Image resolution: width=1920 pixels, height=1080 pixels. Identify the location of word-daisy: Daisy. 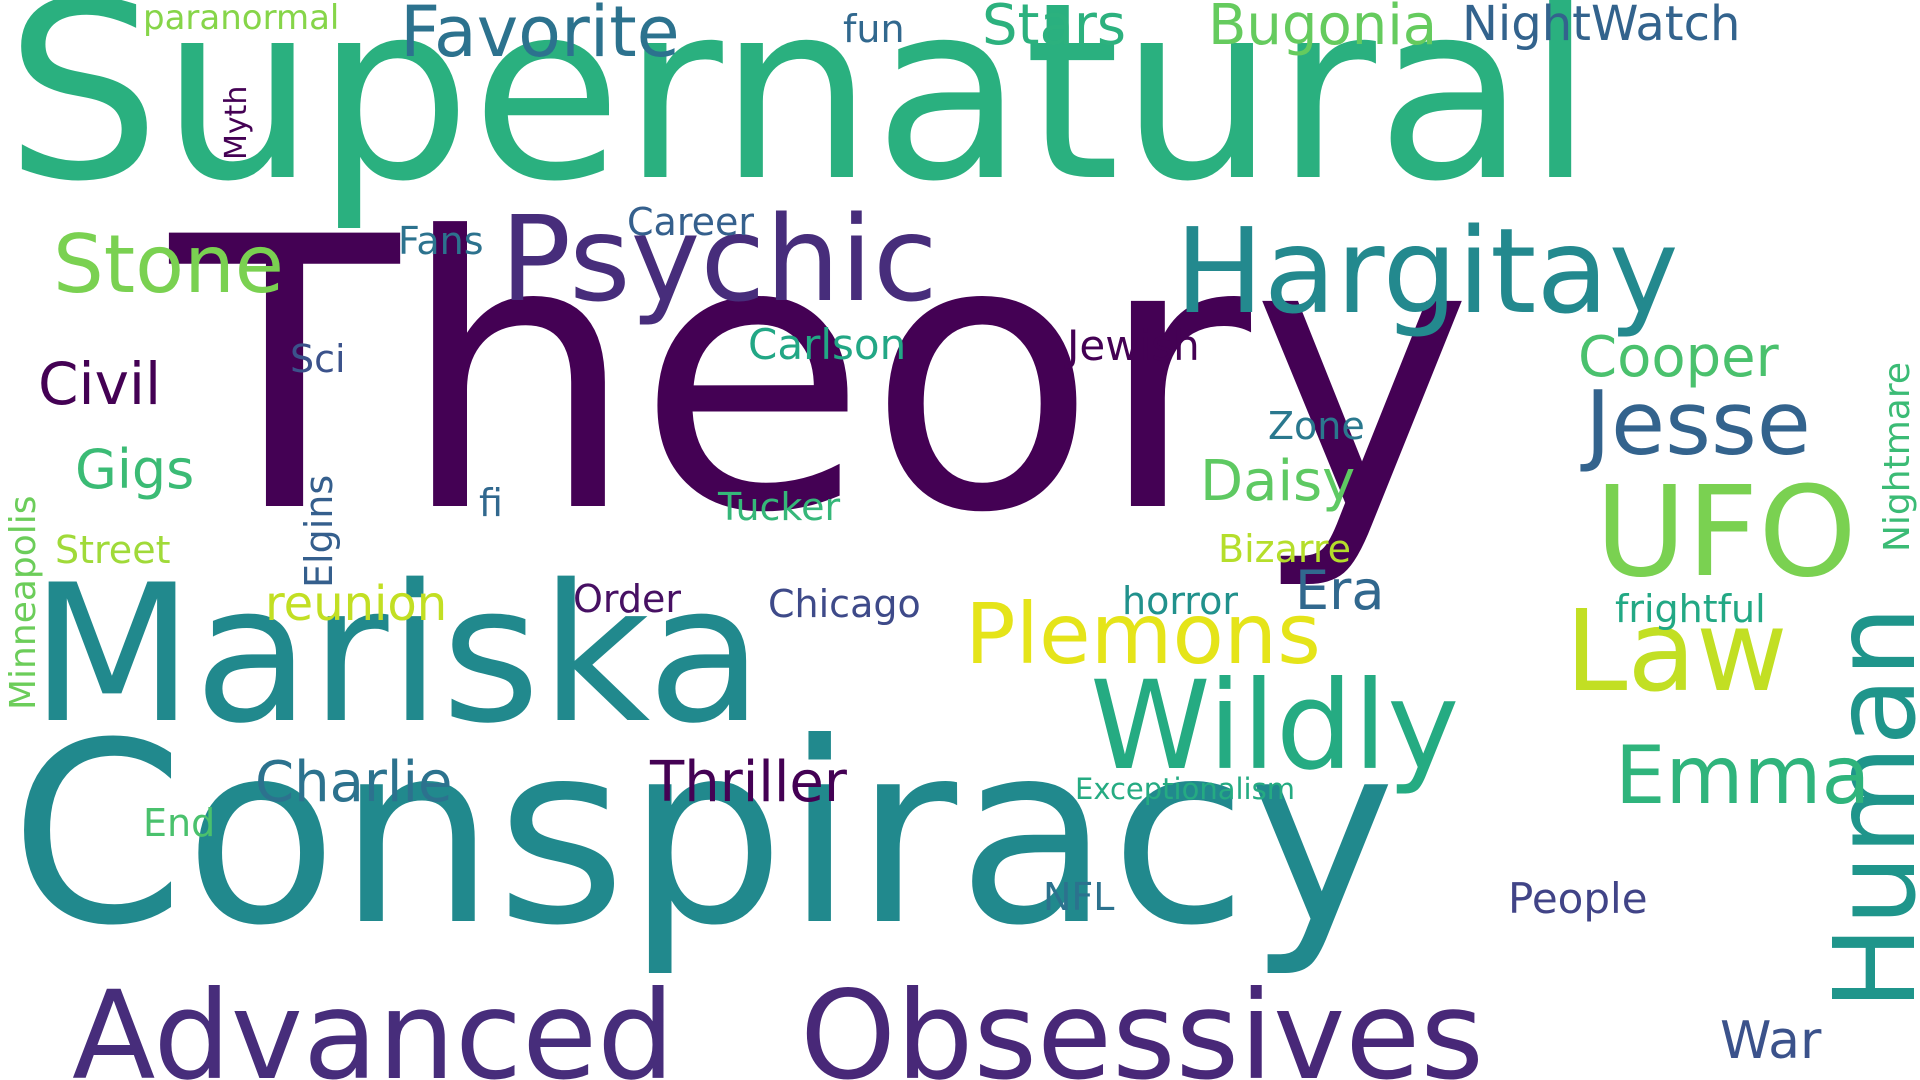
(1278, 481).